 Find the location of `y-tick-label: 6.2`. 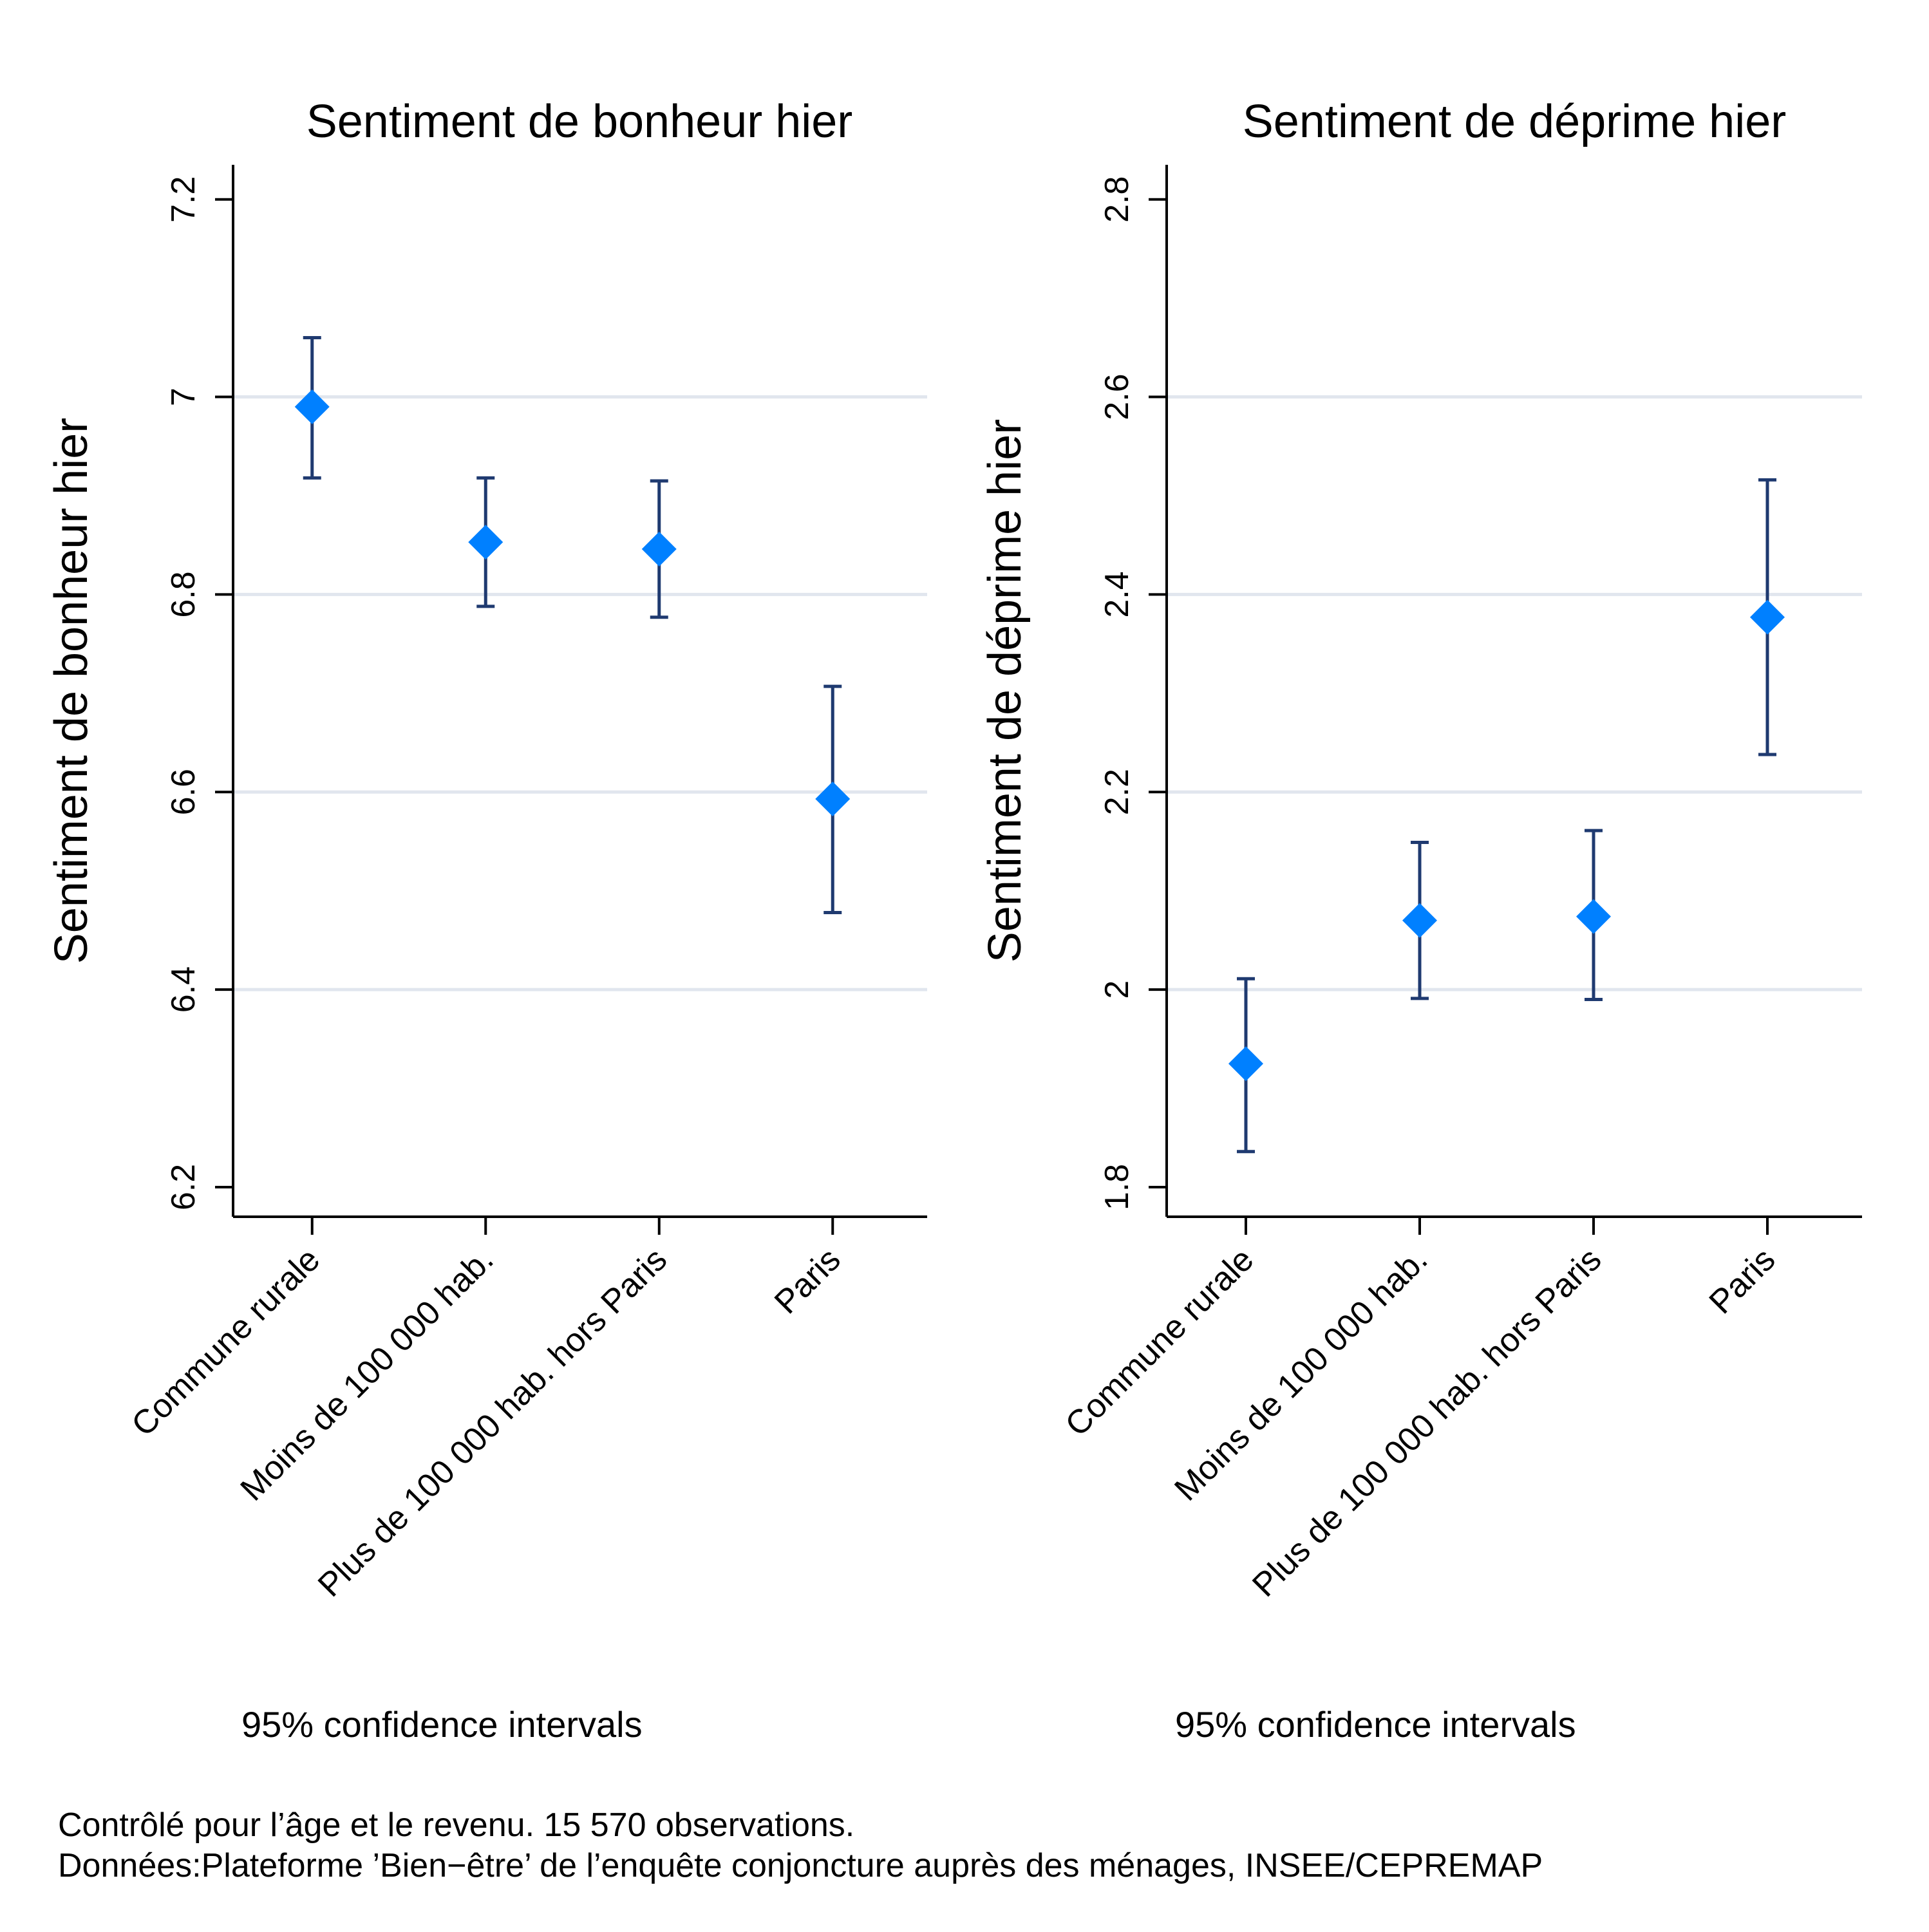

y-tick-label: 6.2 is located at coordinates (183, 1187).